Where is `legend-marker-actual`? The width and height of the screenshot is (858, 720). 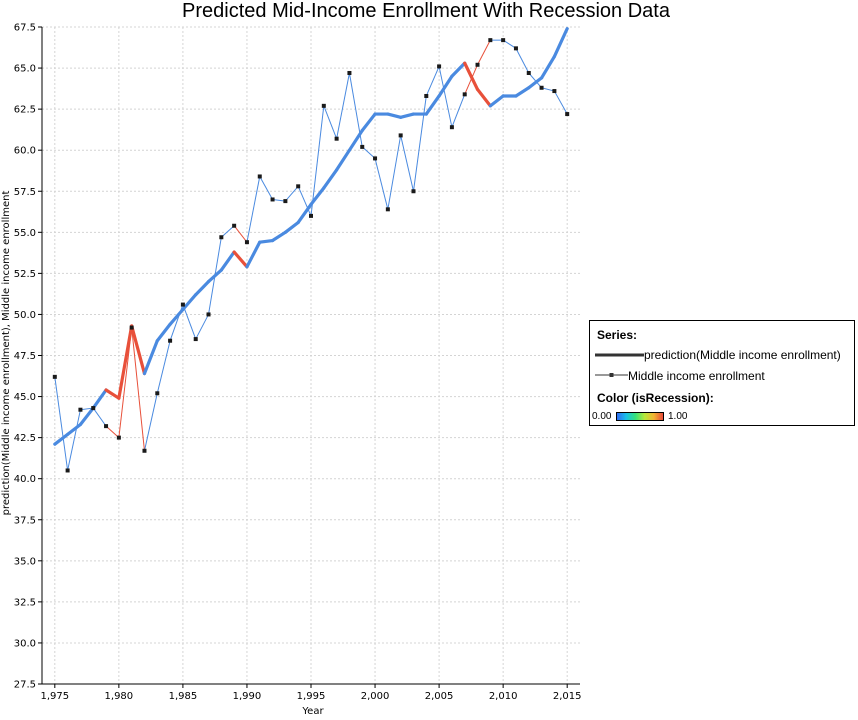 legend-marker-actual is located at coordinates (611, 375).